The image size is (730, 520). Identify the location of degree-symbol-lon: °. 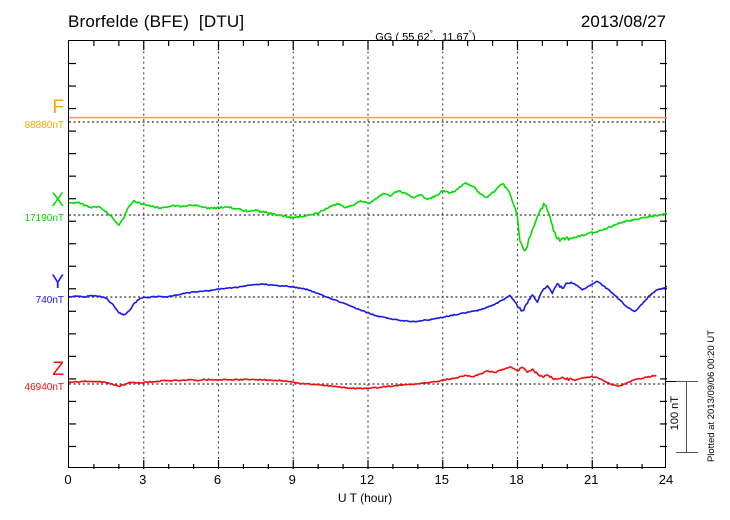
(470, 33).